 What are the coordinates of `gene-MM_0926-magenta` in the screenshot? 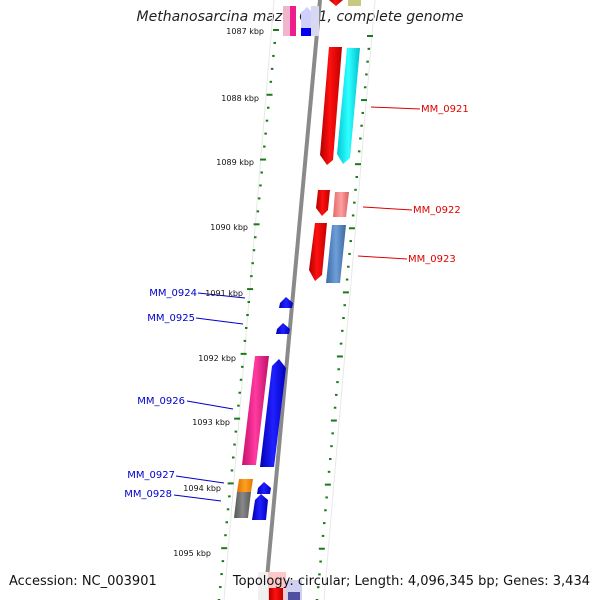 It's located at (255, 410).